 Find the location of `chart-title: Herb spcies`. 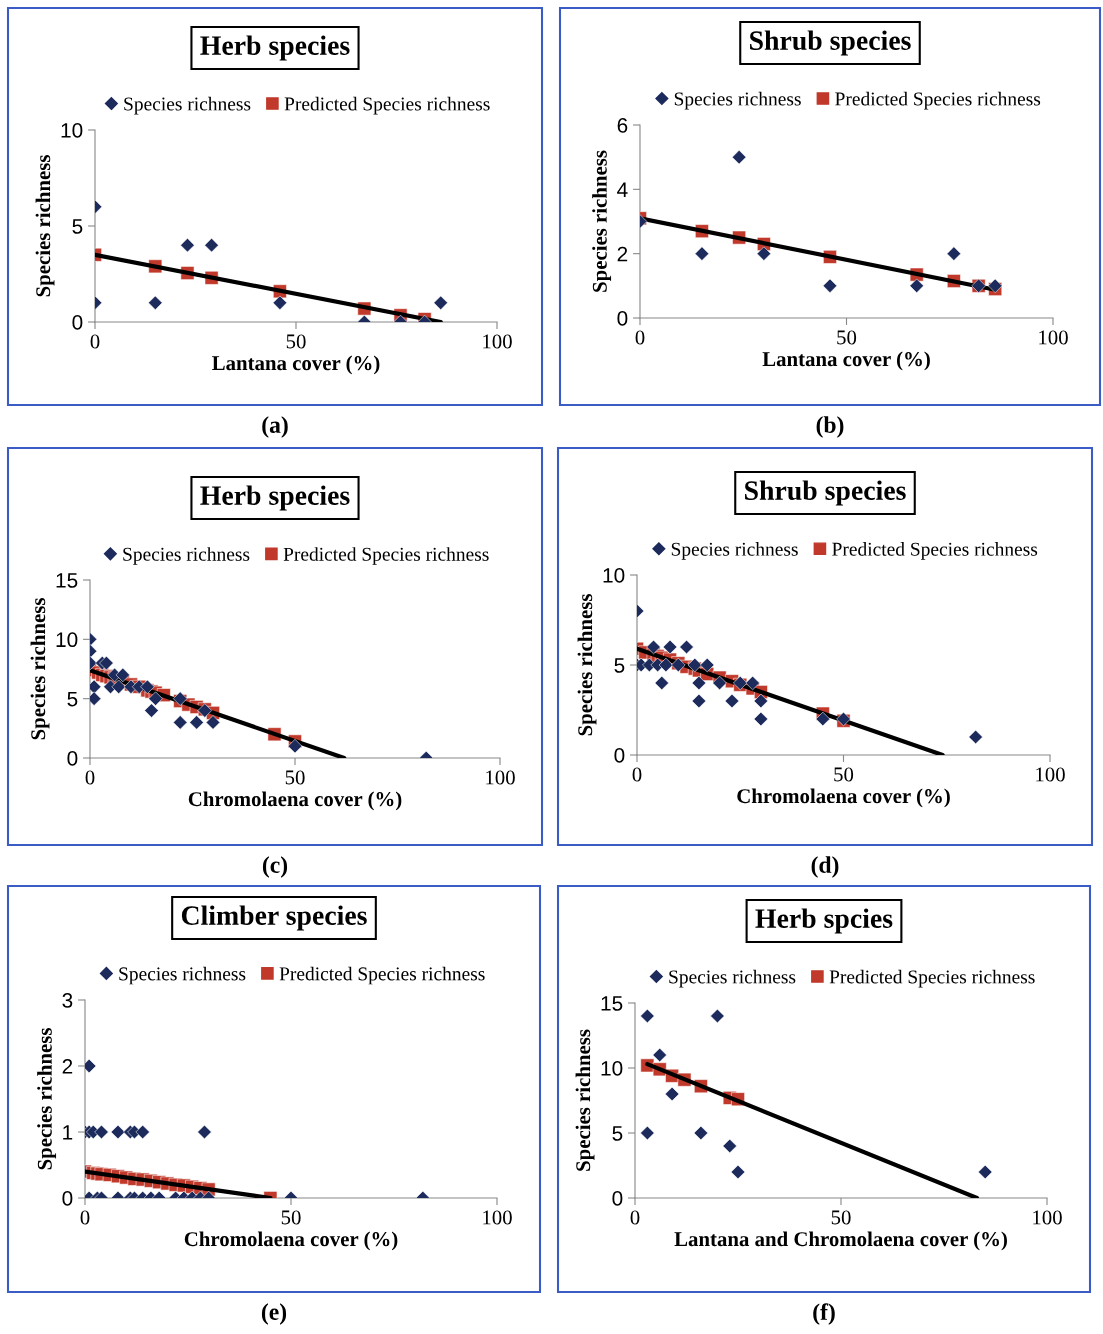

chart-title: Herb spcies is located at coordinates (824, 921).